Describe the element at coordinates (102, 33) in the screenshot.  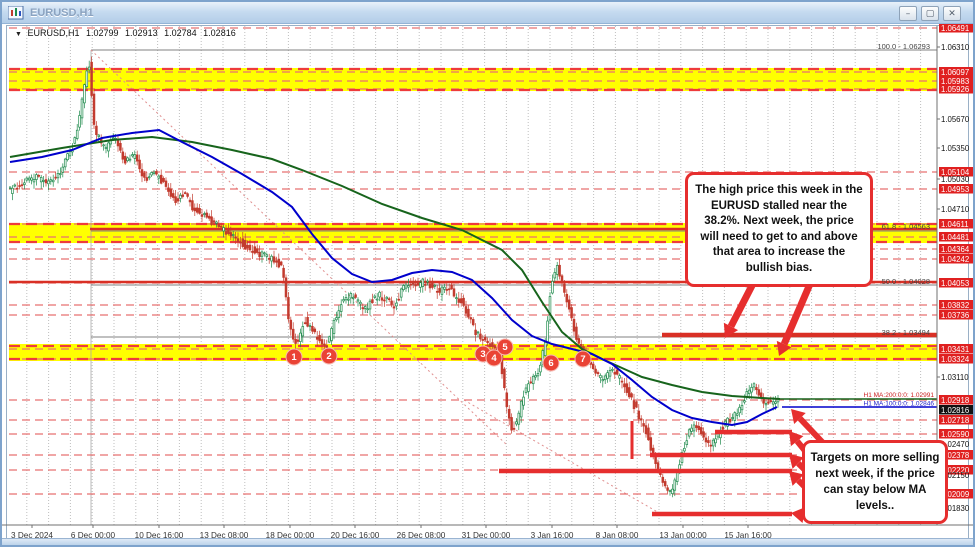
I see `header-open: 1.02799` at that location.